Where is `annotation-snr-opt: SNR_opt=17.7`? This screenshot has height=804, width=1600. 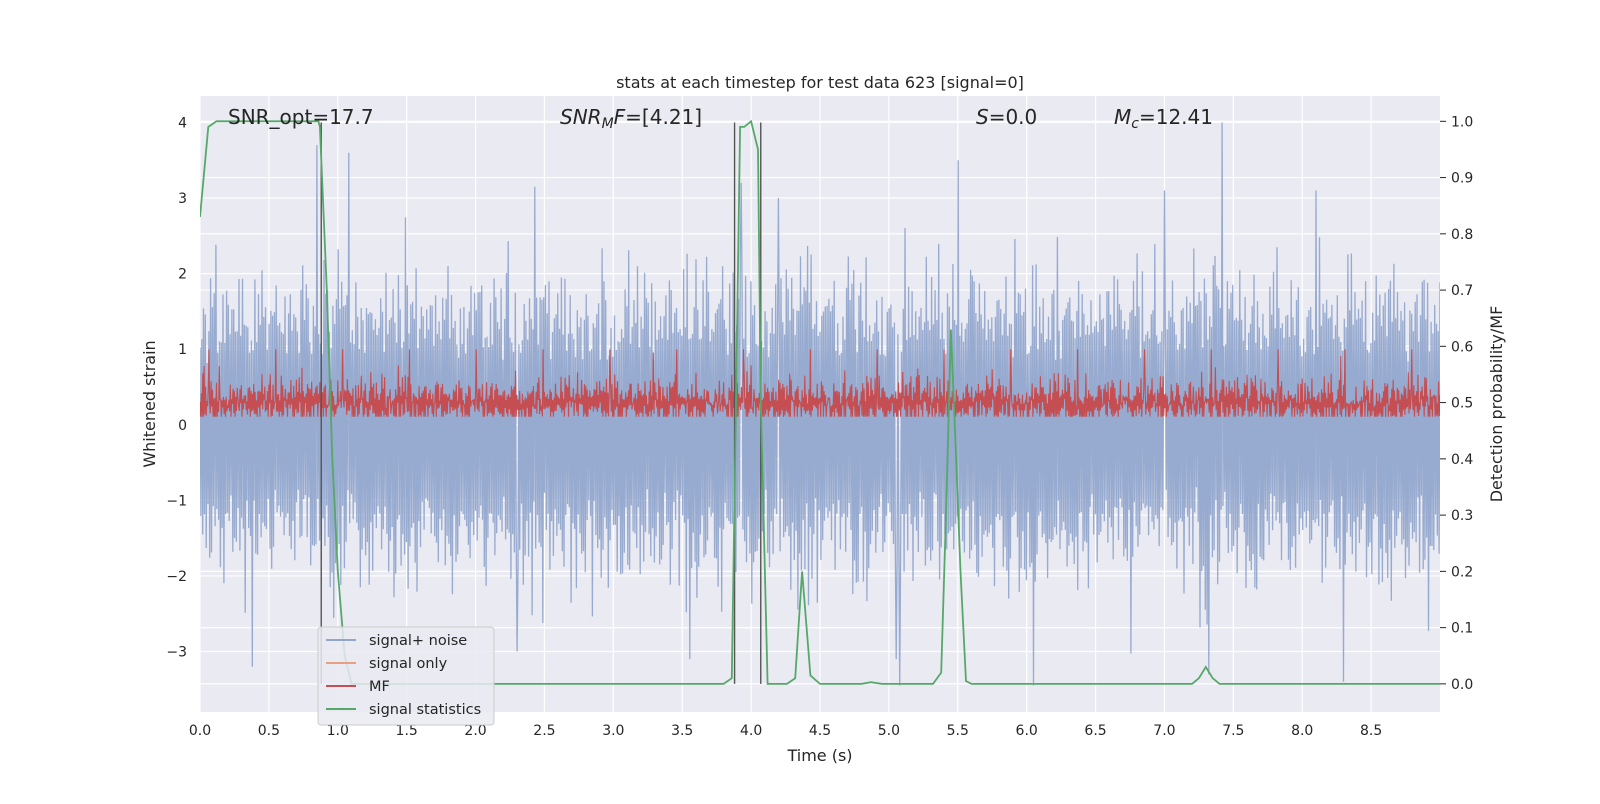 annotation-snr-opt: SNR_opt=17.7 is located at coordinates (301, 117).